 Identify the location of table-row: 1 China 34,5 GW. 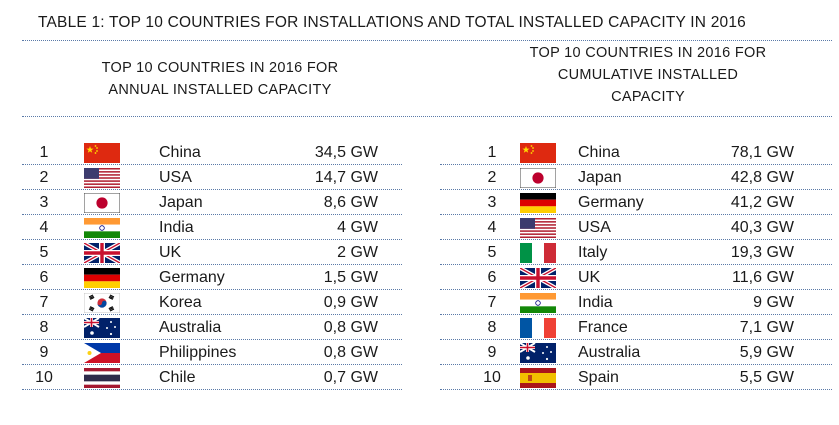
(212, 153).